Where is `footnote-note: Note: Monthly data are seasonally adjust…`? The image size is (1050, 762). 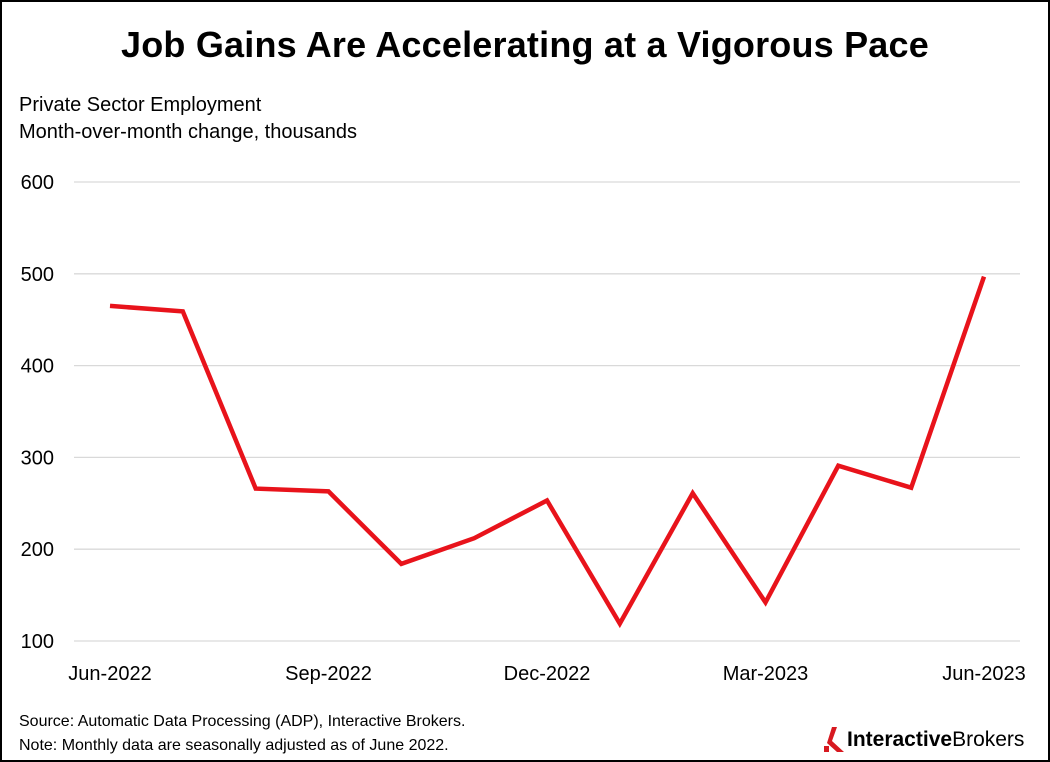
footnote-note: Note: Monthly data are seasonally adjust… is located at coordinates (234, 745).